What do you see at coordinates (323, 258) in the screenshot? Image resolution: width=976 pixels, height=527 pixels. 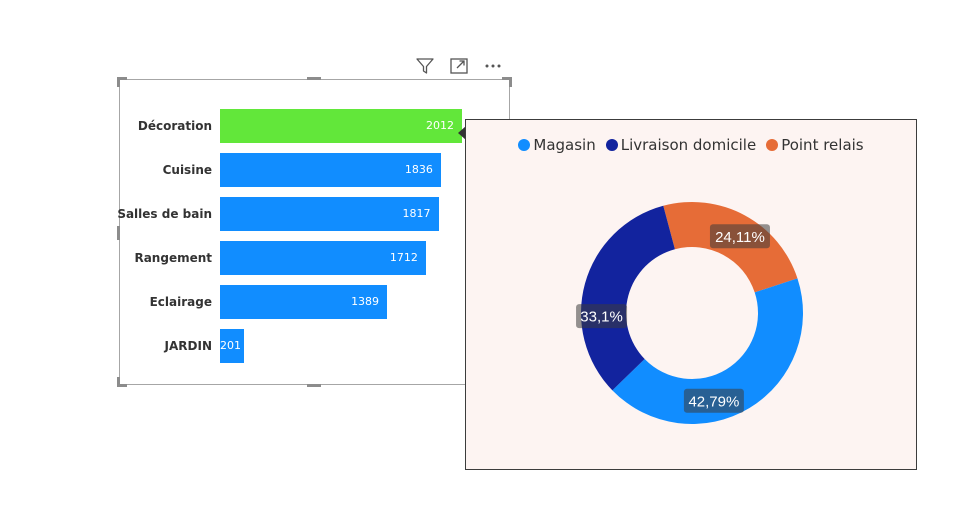 I see `bar: 1712` at bounding box center [323, 258].